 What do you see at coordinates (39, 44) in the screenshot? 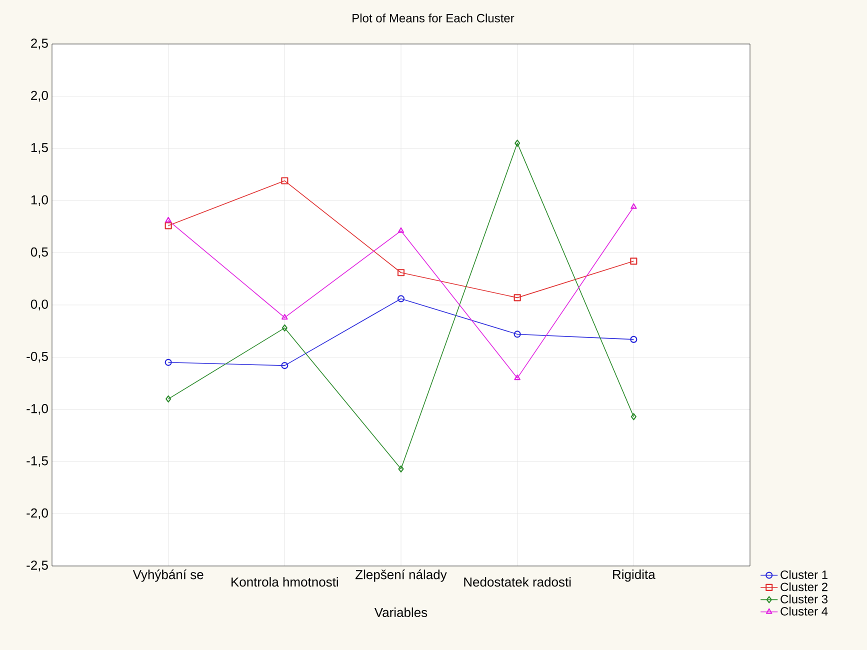
I see `y-tick-label: 2,5` at bounding box center [39, 44].